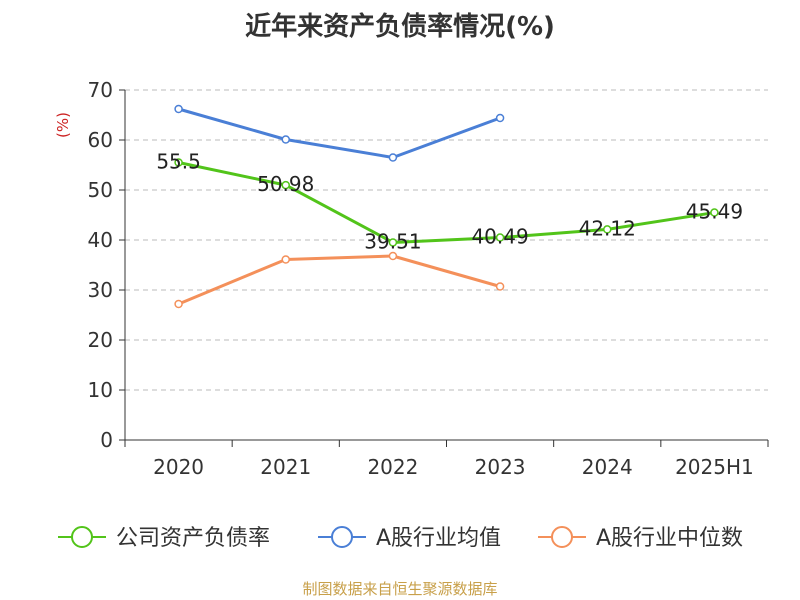 The width and height of the screenshot is (800, 600). I want to click on data-label: 42.12, so click(607, 228).